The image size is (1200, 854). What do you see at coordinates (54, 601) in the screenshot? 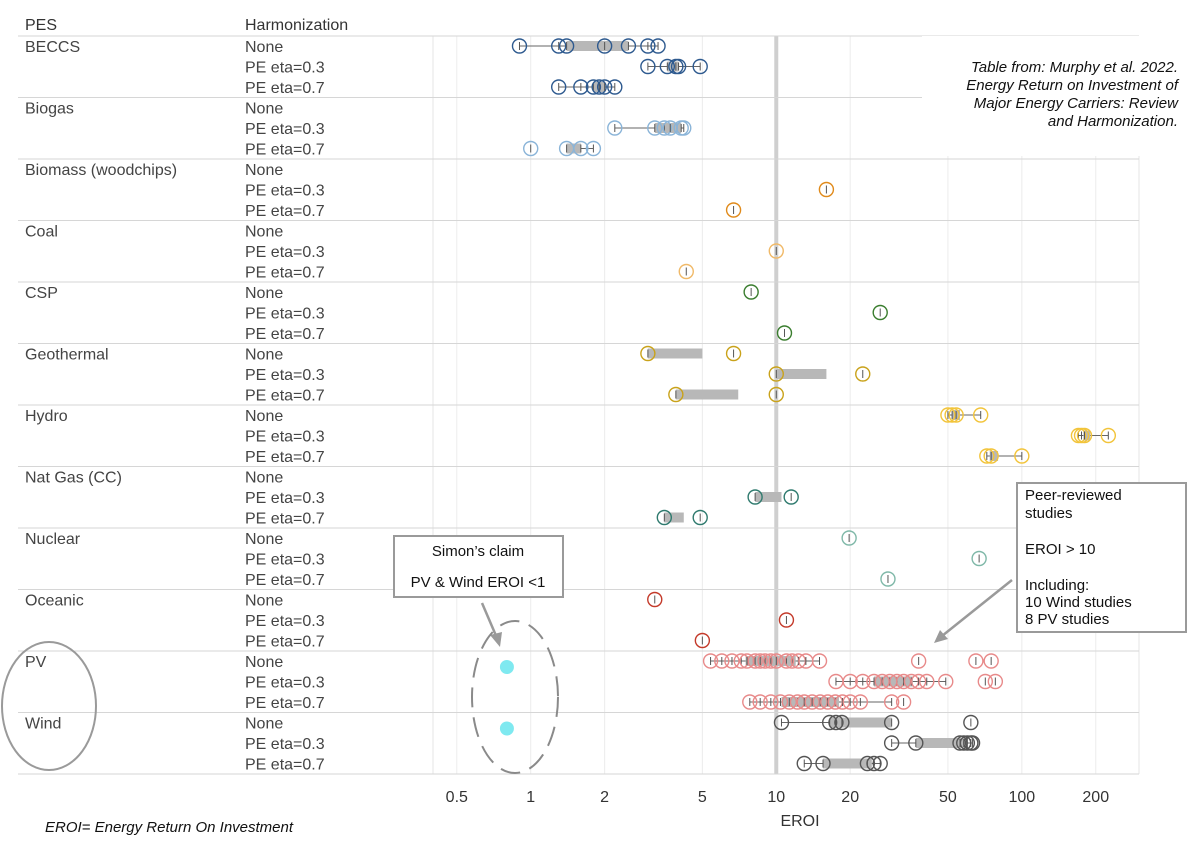
I see `pes-label: Oceanic` at bounding box center [54, 601].